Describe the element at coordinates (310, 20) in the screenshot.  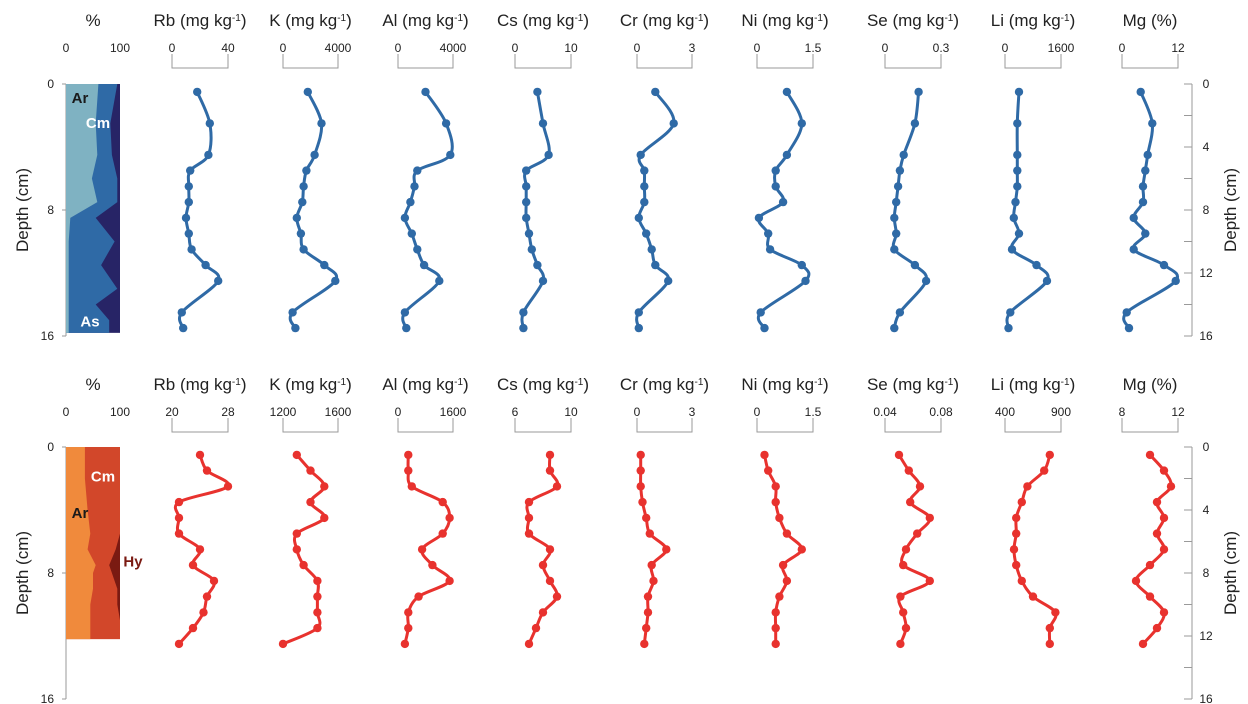
I see `series-header: K (mg kg-1)` at that location.